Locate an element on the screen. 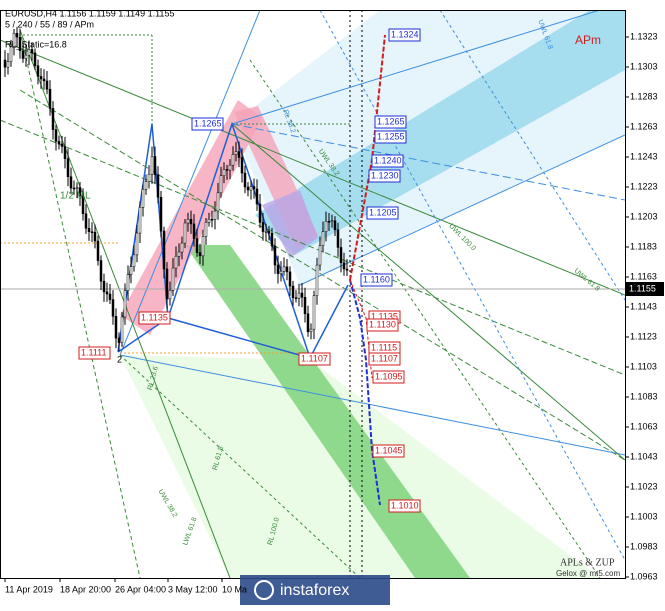 The image size is (665, 611). level-label: 1.1255 is located at coordinates (391, 136).